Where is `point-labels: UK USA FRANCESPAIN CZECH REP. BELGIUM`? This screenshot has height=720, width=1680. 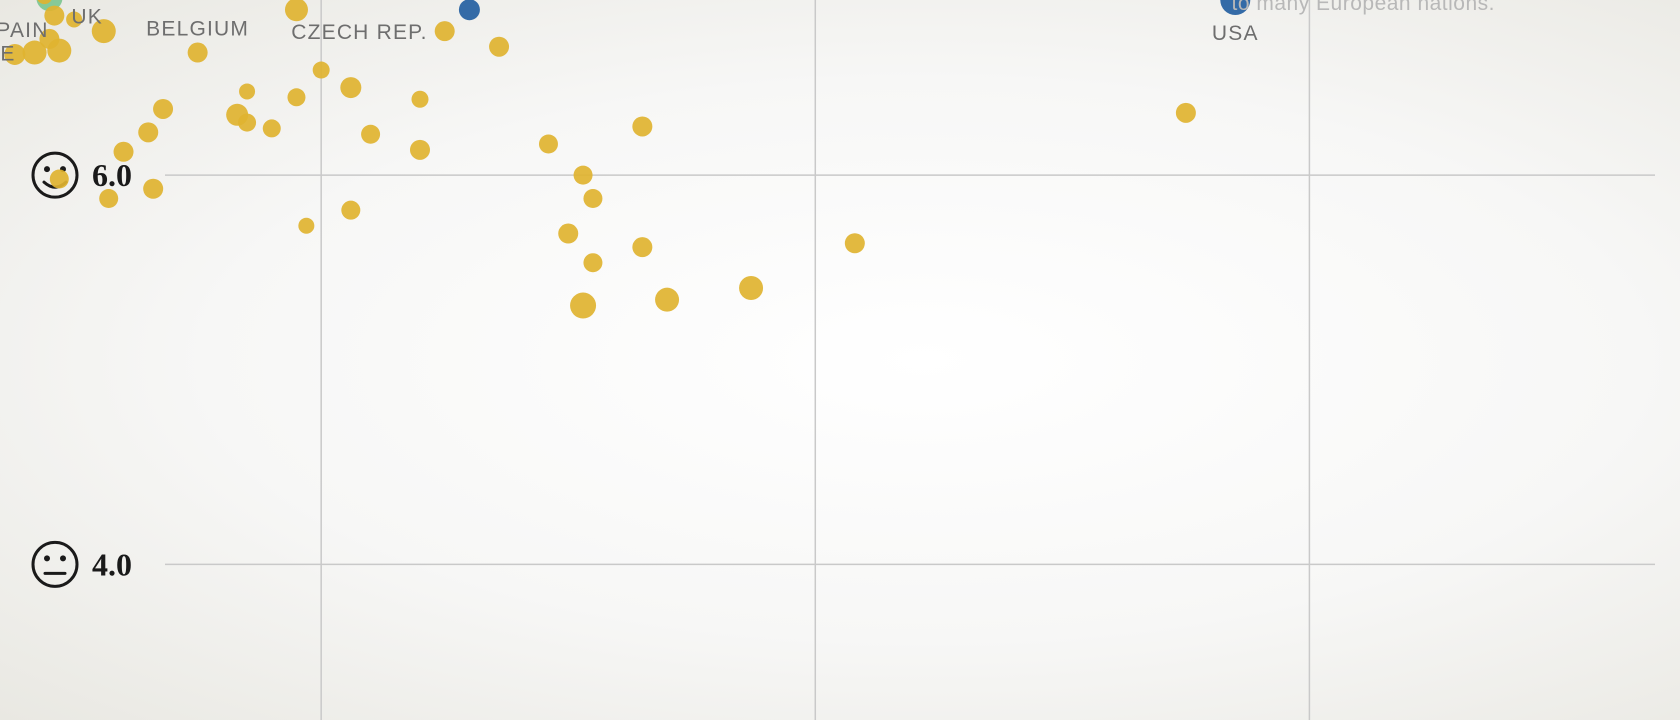 point-labels: UK USA FRANCESPAIN CZECH REP. BELGIUM is located at coordinates (629, 36).